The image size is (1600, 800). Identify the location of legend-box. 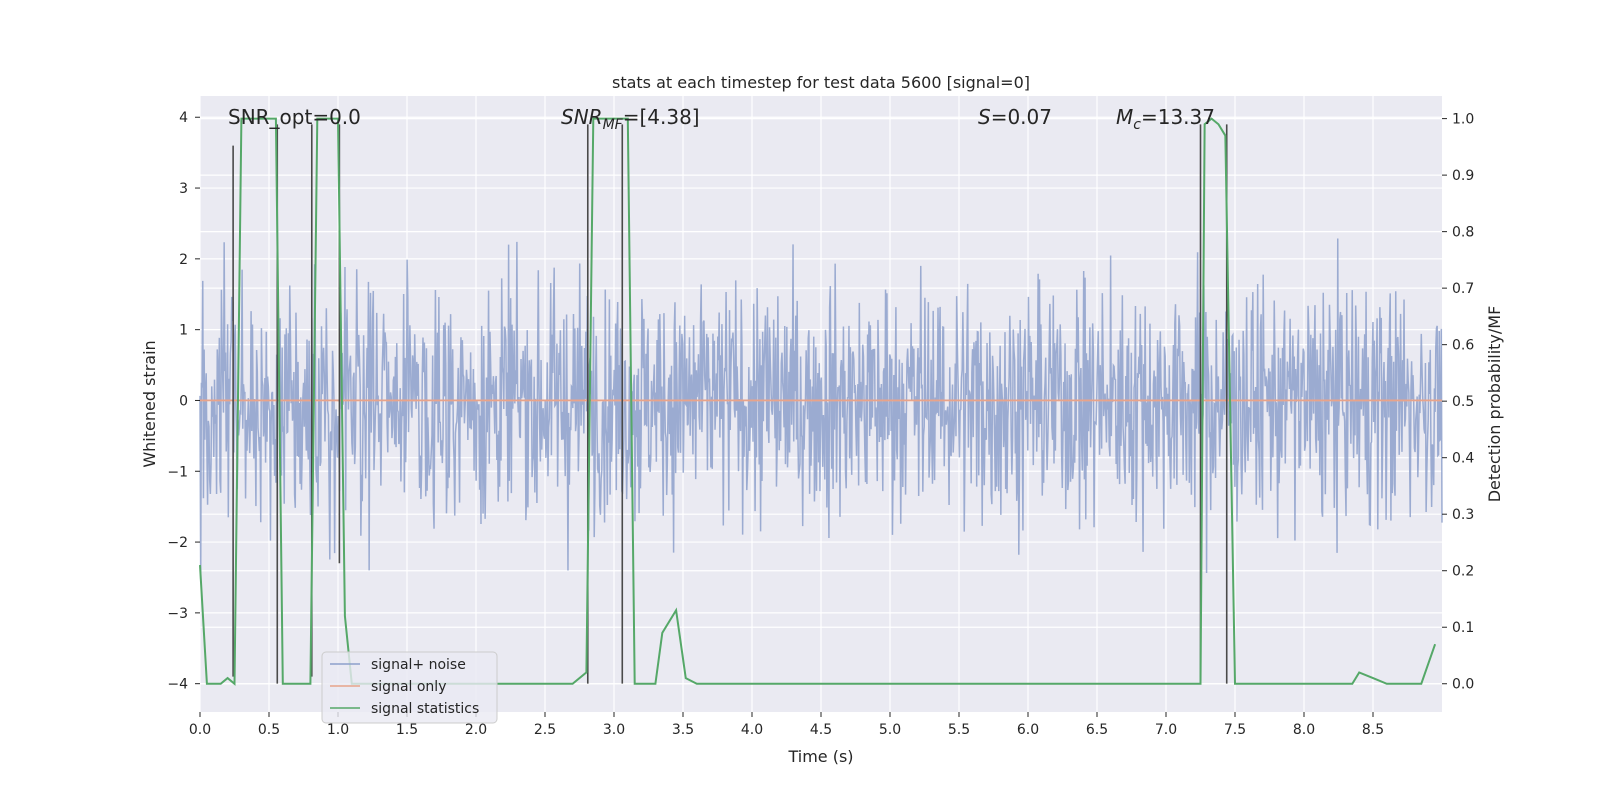
(409, 687).